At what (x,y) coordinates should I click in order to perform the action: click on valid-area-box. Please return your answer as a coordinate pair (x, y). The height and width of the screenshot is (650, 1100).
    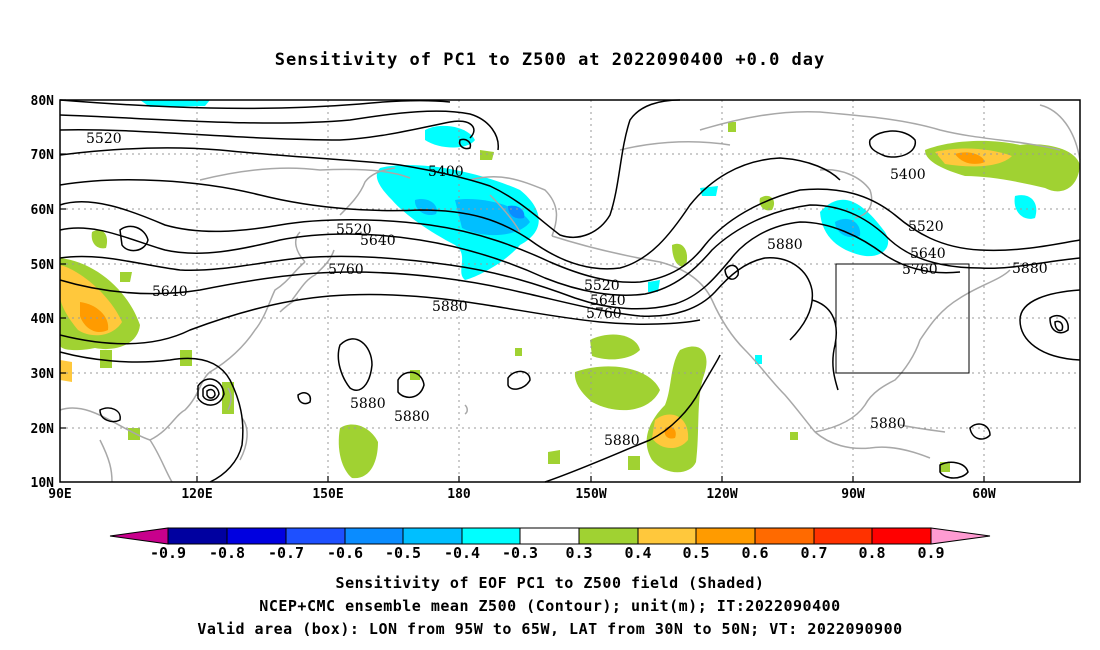
    Looking at the image, I should click on (902, 318).